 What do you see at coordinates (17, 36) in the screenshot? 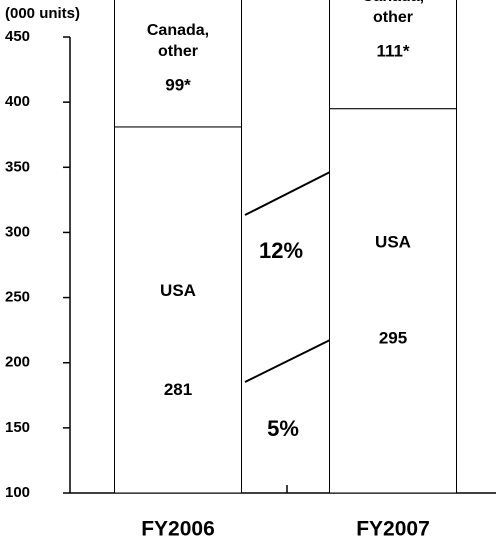
I see `y-tick-label: 450` at bounding box center [17, 36].